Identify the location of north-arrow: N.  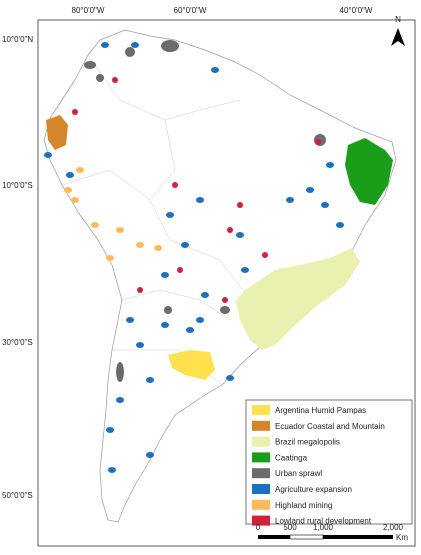
(398, 30).